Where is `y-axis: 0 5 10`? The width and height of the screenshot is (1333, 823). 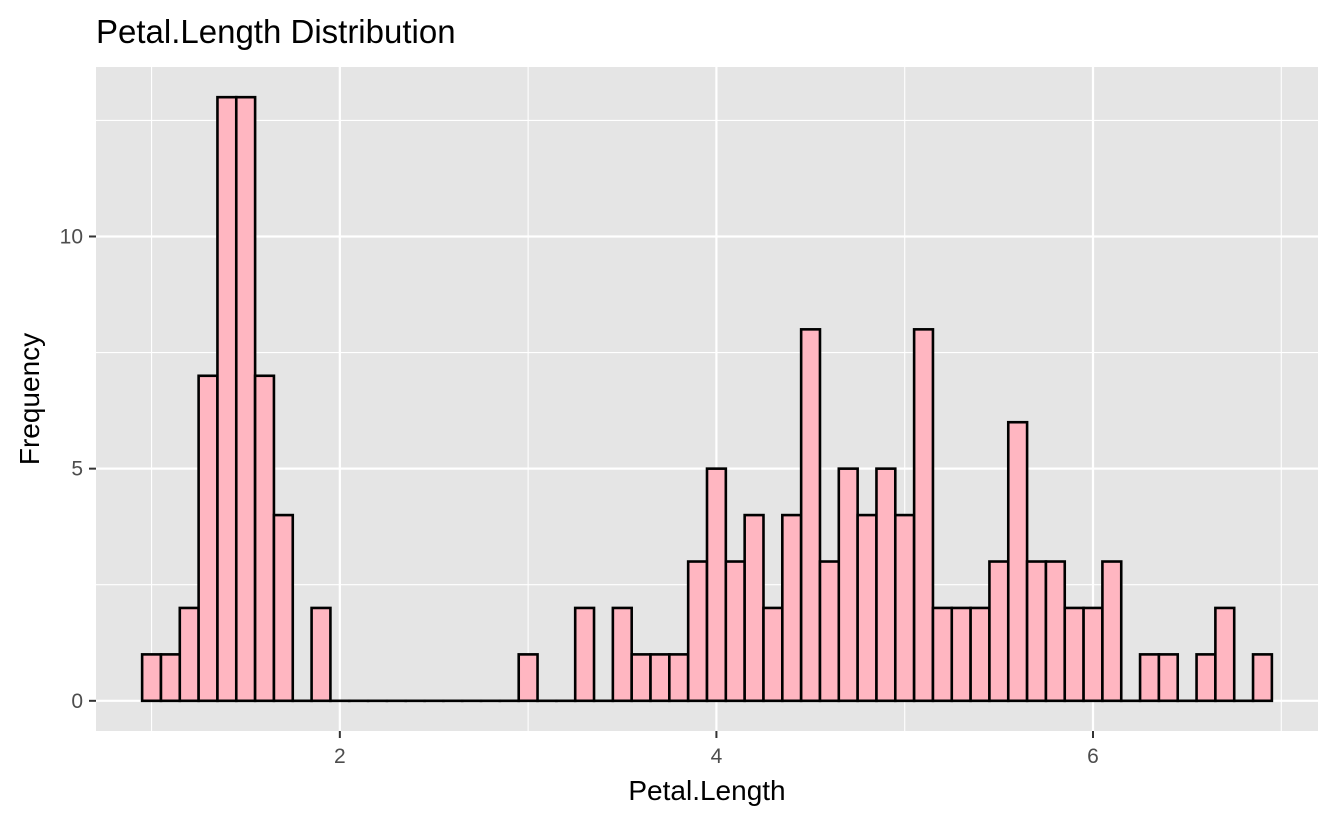
y-axis: 0 5 10 is located at coordinates (78, 469).